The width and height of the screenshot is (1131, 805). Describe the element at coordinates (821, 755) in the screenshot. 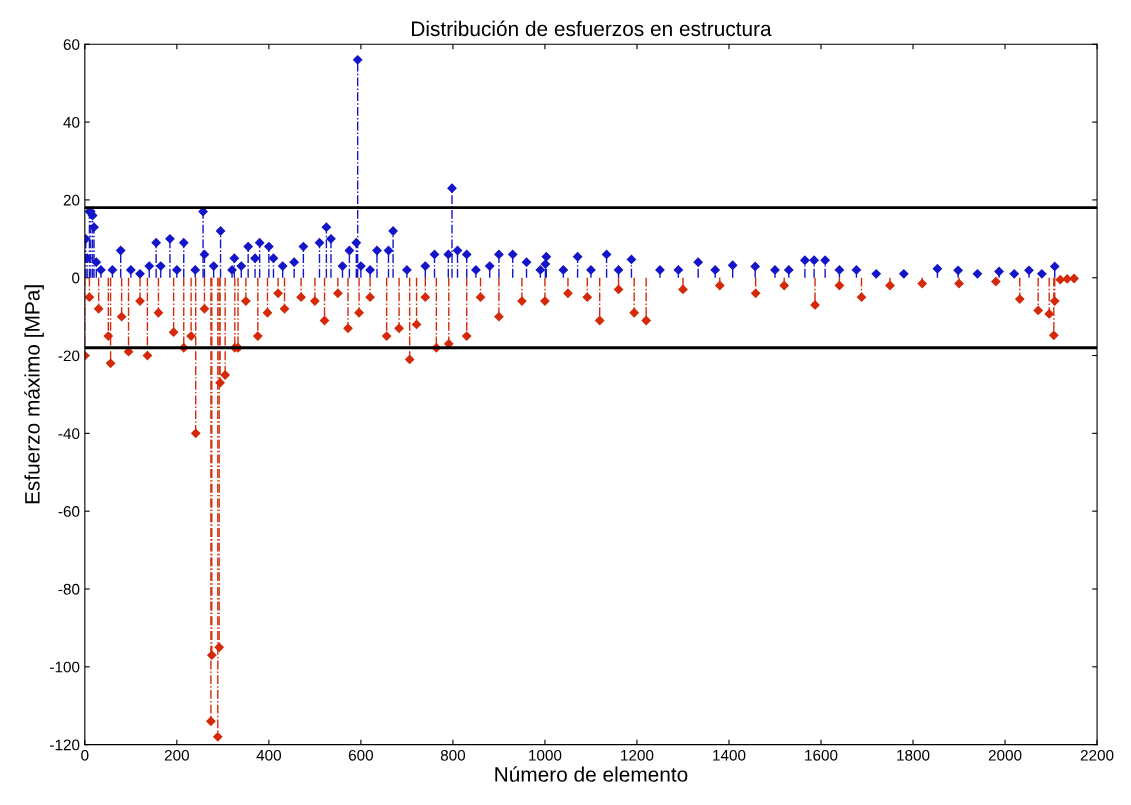

I see `x-tick-label: 1600` at that location.